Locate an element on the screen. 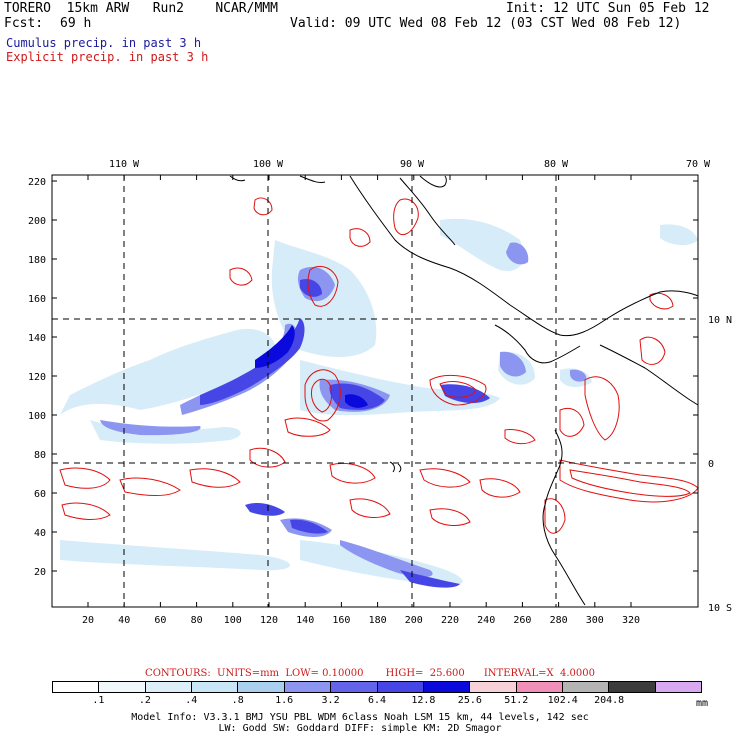 Image resolution: width=740 pixels, height=740 pixels. y-tick-label: 180 is located at coordinates (37, 260).